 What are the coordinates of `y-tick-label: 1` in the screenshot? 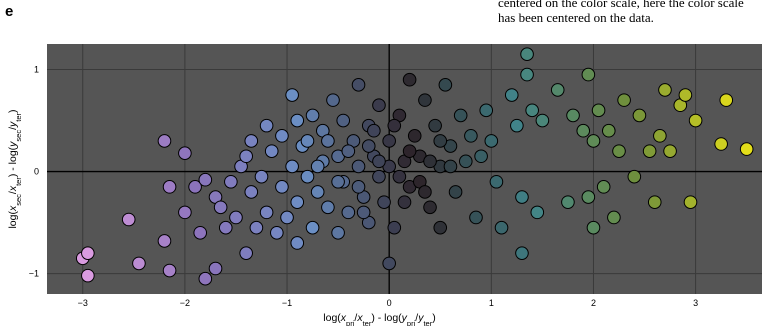 It's located at (36, 70).